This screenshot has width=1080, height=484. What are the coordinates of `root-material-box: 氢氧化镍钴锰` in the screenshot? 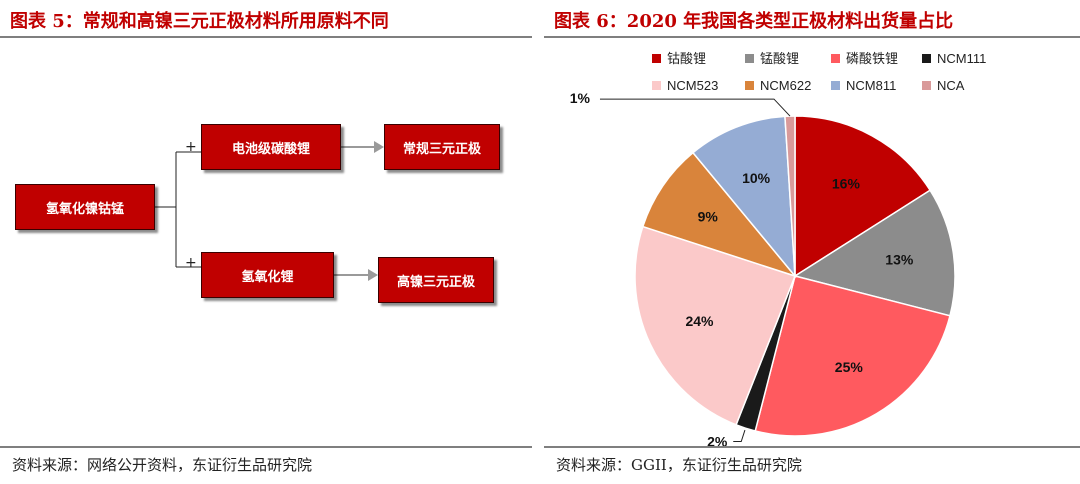 It's located at (85, 207).